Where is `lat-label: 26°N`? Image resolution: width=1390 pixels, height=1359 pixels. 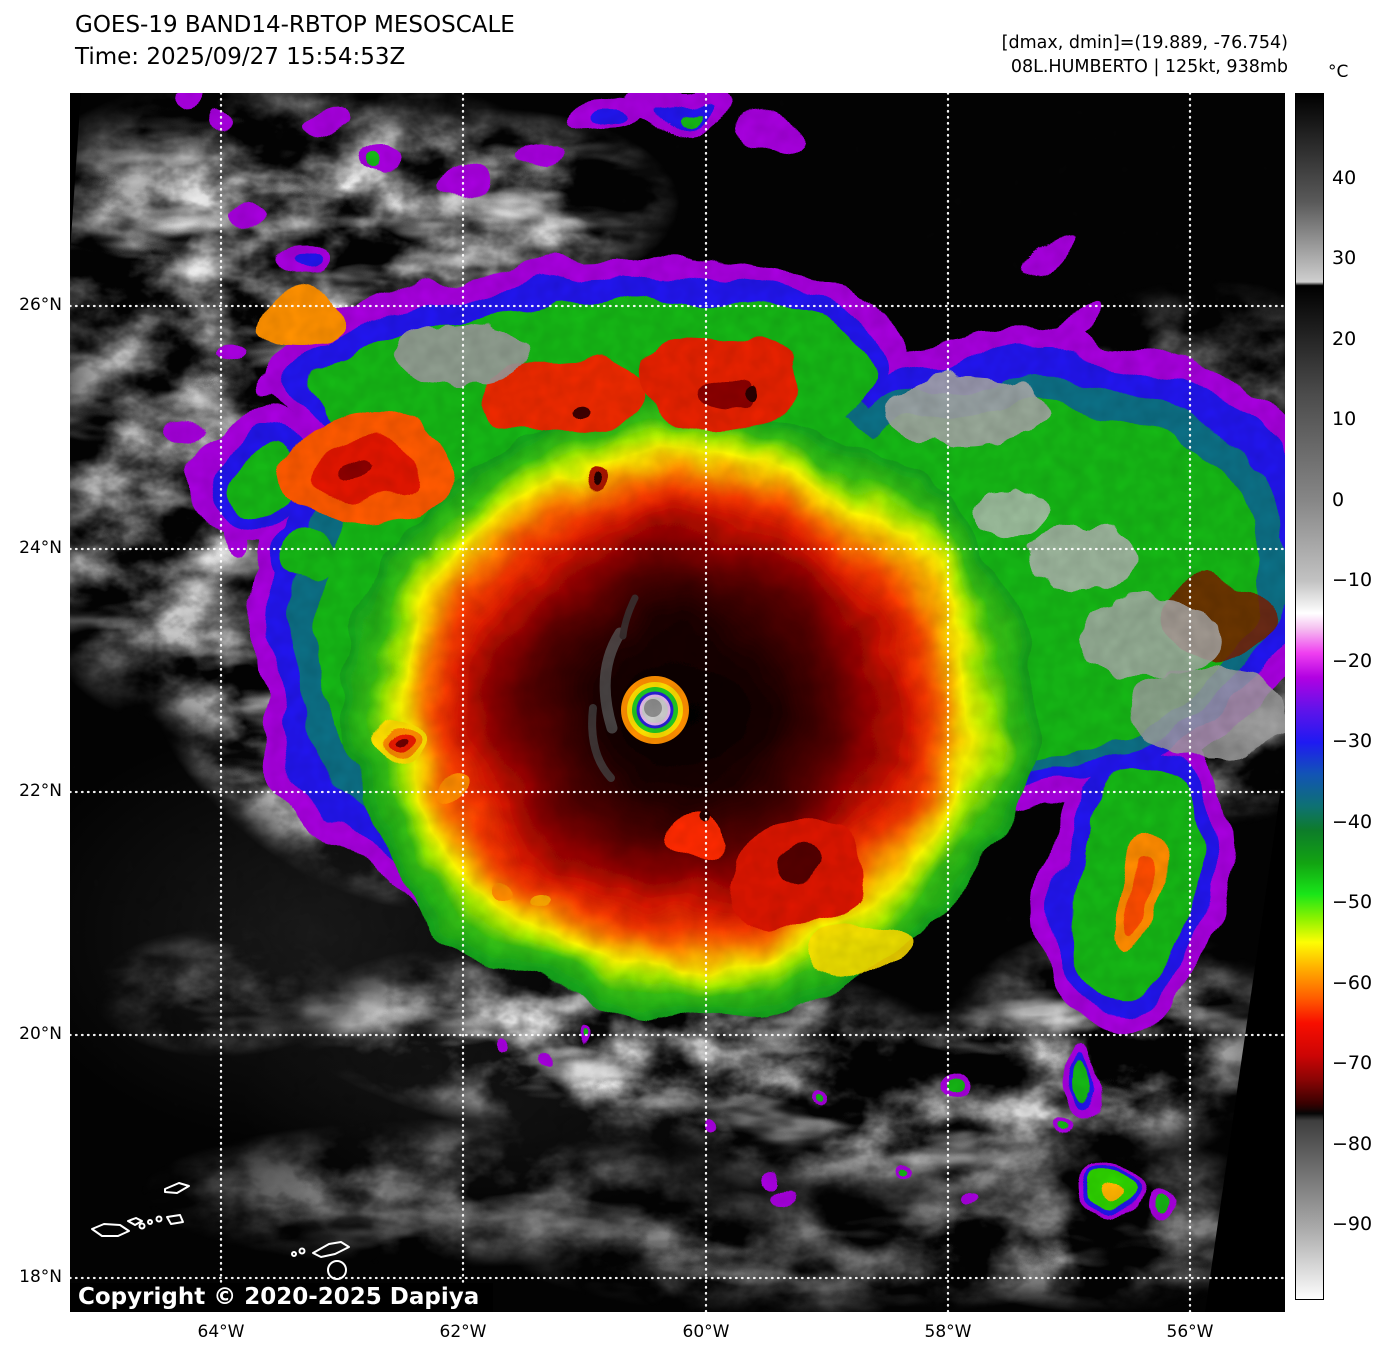 lat-label: 26°N is located at coordinates (40, 305).